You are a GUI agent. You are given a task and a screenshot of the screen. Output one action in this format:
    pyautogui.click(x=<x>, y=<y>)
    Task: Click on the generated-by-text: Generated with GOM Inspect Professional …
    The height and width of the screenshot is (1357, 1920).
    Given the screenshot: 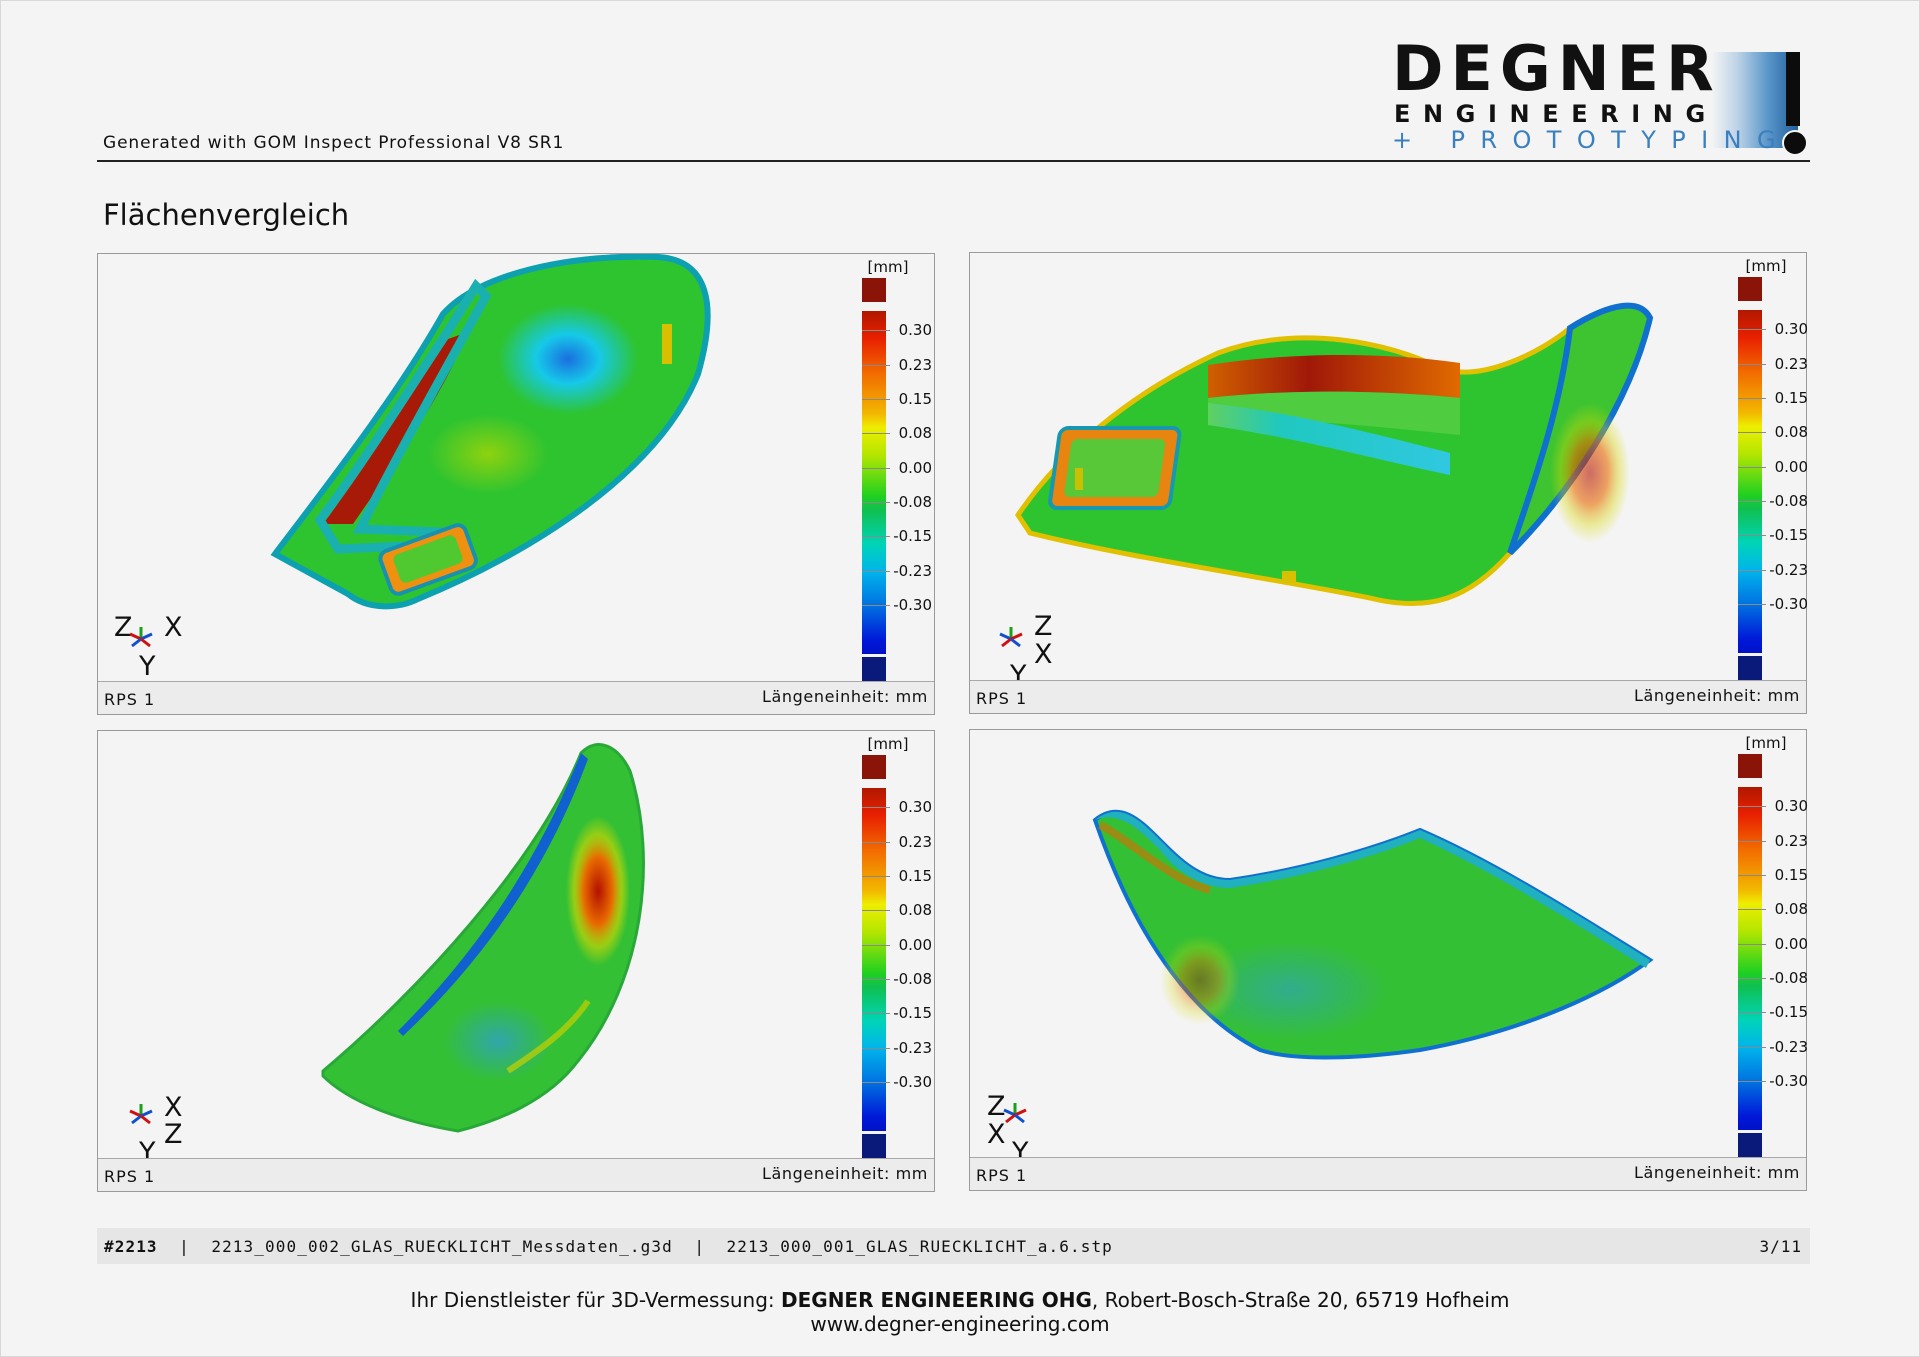 What is the action you would take?
    pyautogui.click(x=334, y=143)
    